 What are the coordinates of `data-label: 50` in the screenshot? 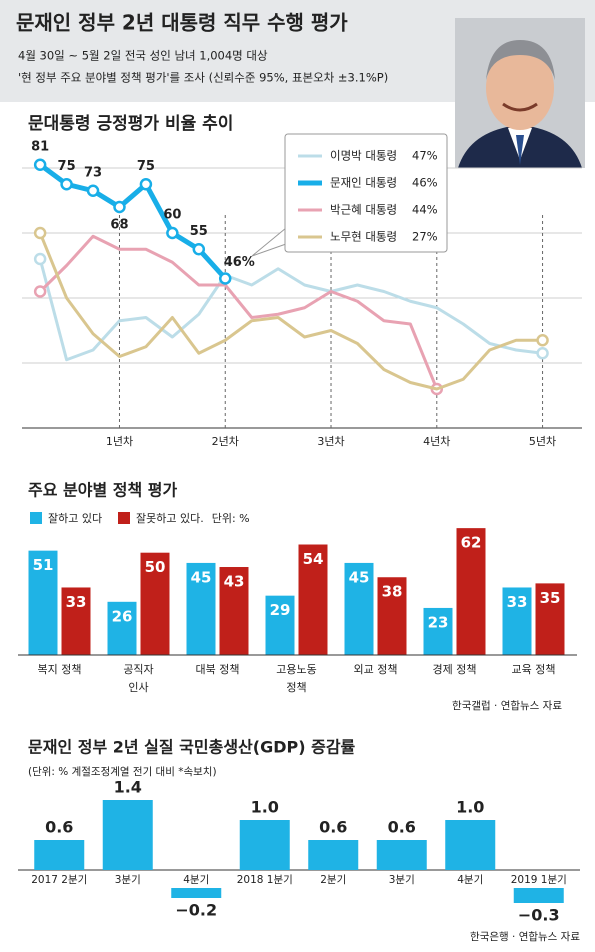 It's located at (155, 567).